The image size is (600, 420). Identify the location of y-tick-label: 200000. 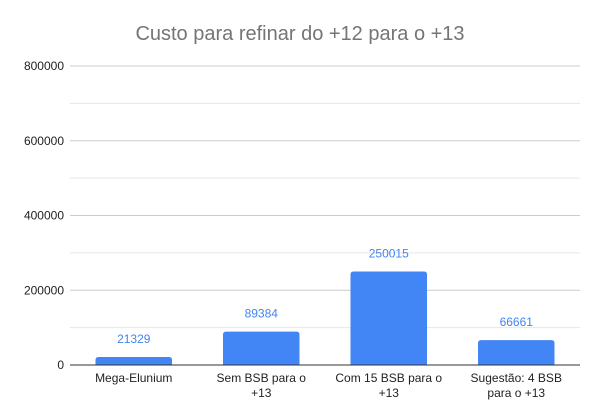
(44, 290).